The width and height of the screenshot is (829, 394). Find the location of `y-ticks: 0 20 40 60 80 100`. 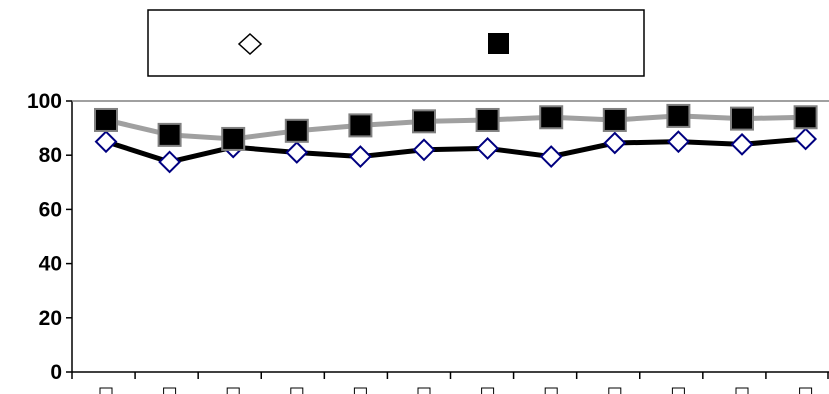

y-ticks: 0 20 40 60 80 100 is located at coordinates (49, 237).